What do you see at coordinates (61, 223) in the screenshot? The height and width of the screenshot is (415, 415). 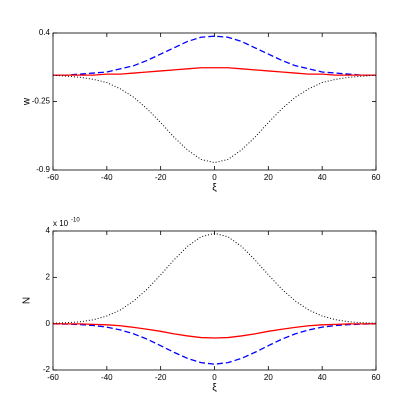 I see `y-offset-label: x 10` at bounding box center [61, 223].